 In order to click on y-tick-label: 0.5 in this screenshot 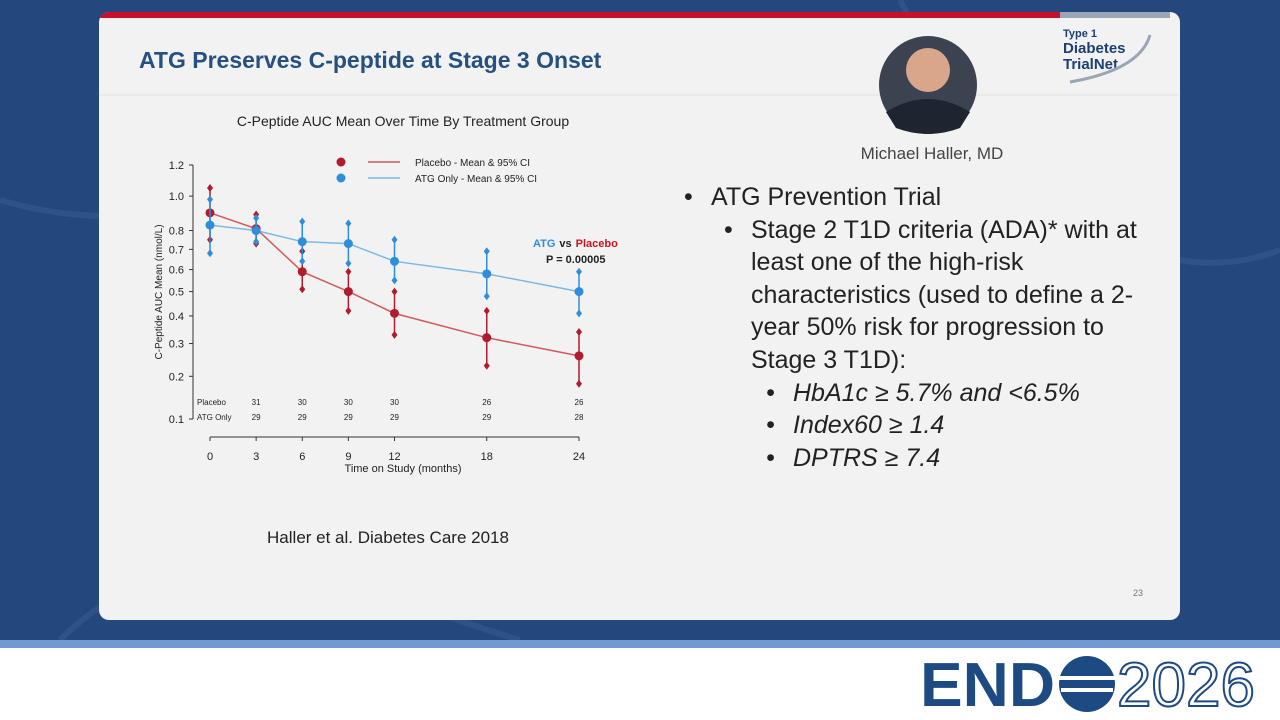, I will do `click(176, 293)`.